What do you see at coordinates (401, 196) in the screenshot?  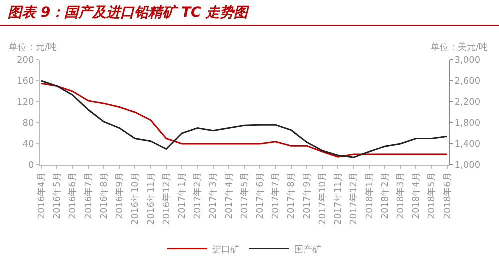 I see `x-tick-label: 2018年3月` at bounding box center [401, 196].